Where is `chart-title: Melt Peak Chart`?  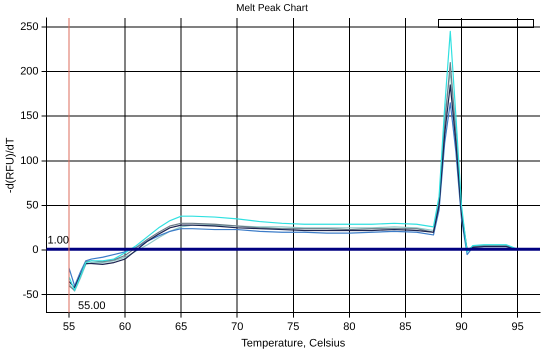 chart-title: Melt Peak Chart is located at coordinates (272, 8).